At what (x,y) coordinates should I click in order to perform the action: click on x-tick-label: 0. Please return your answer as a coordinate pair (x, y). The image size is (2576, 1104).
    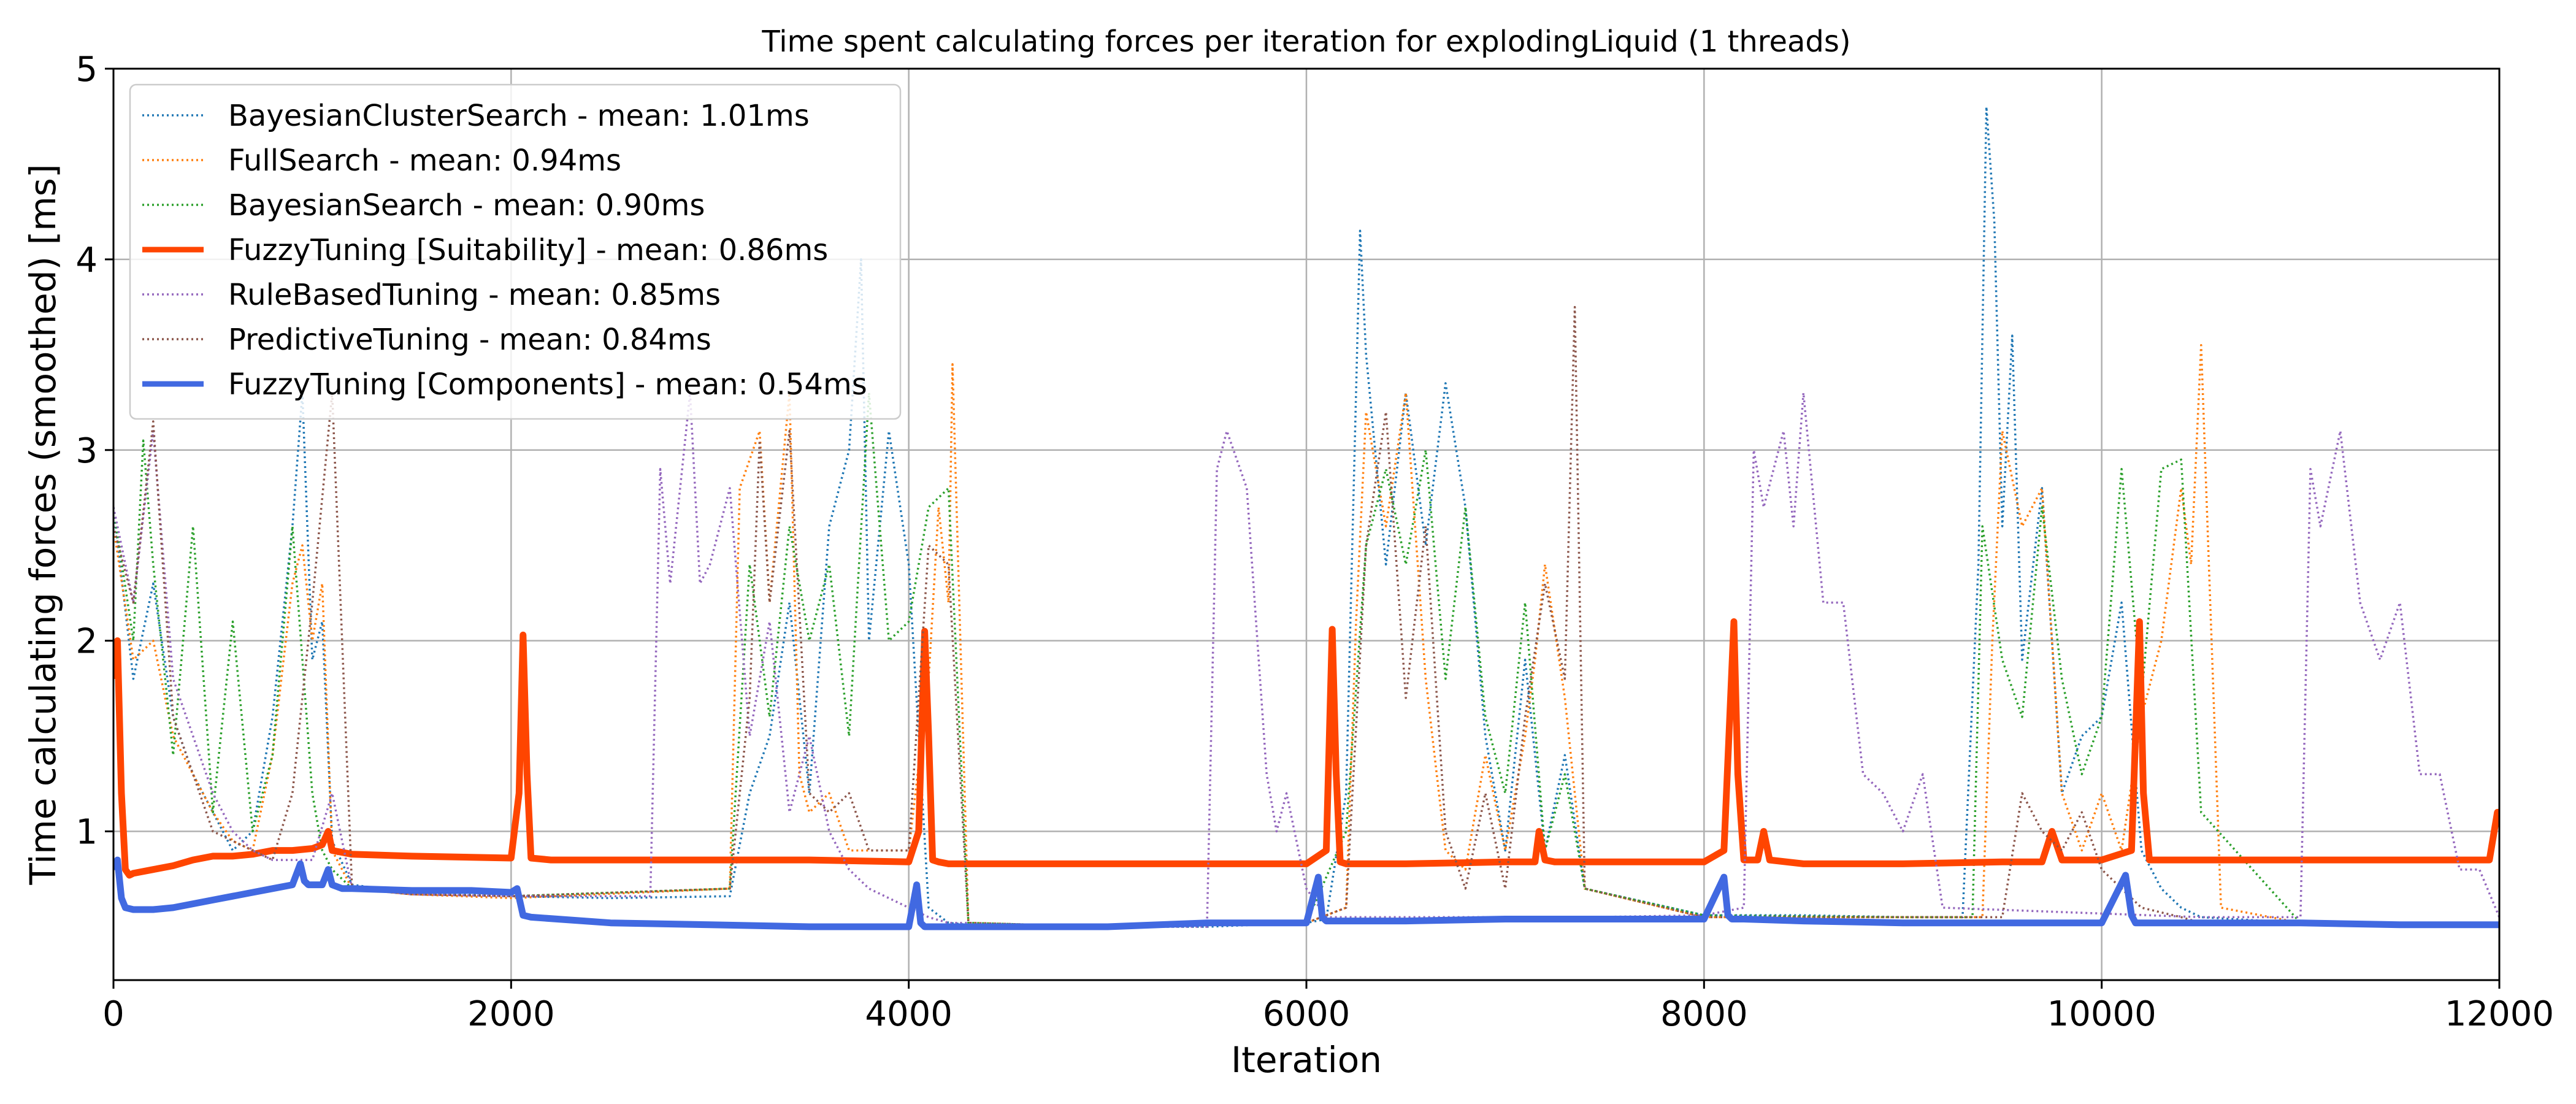
    Looking at the image, I should click on (113, 1014).